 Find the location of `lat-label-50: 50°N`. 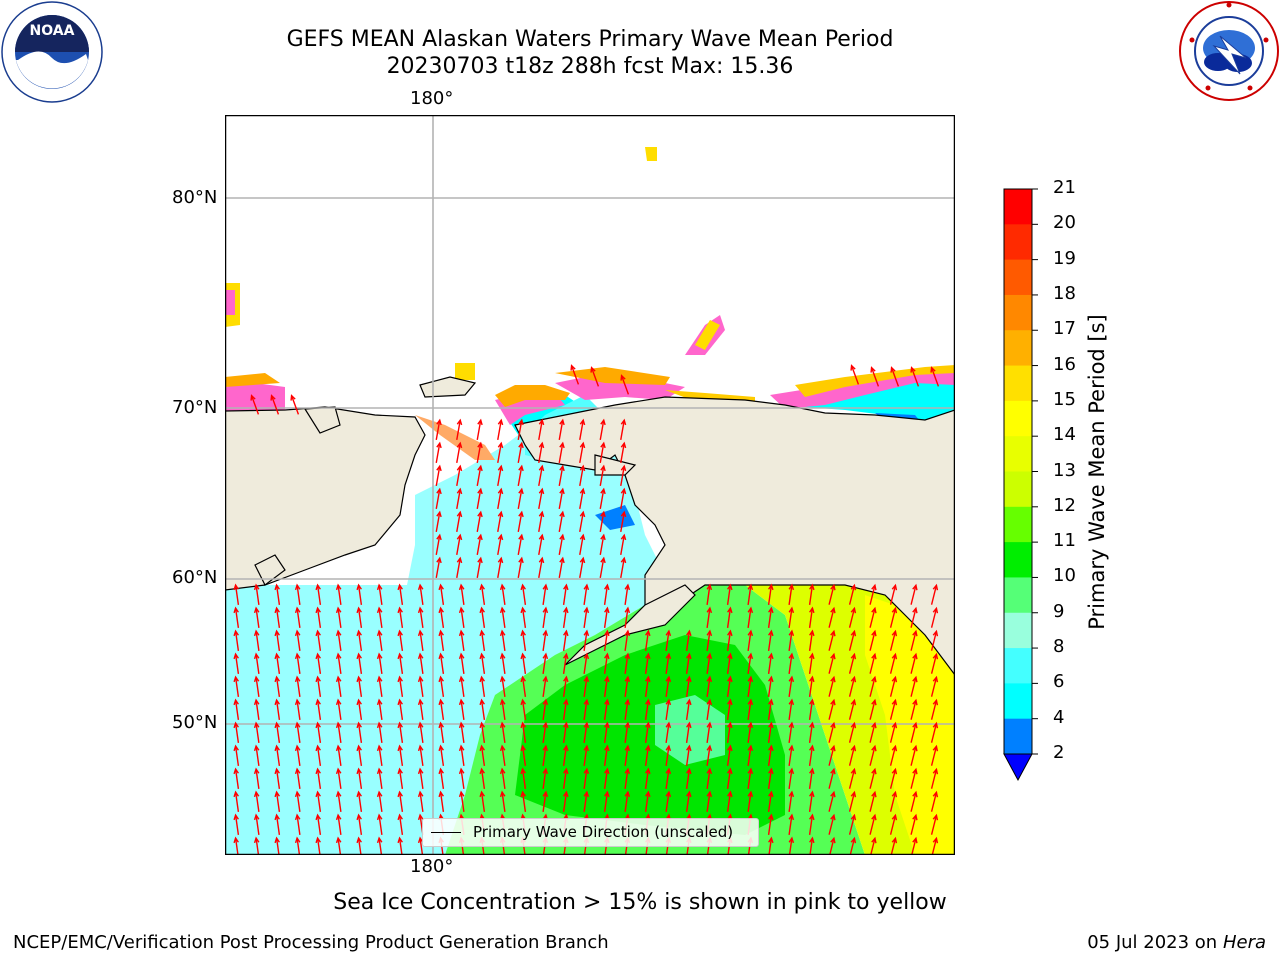

lat-label-50: 50°N is located at coordinates (195, 722).